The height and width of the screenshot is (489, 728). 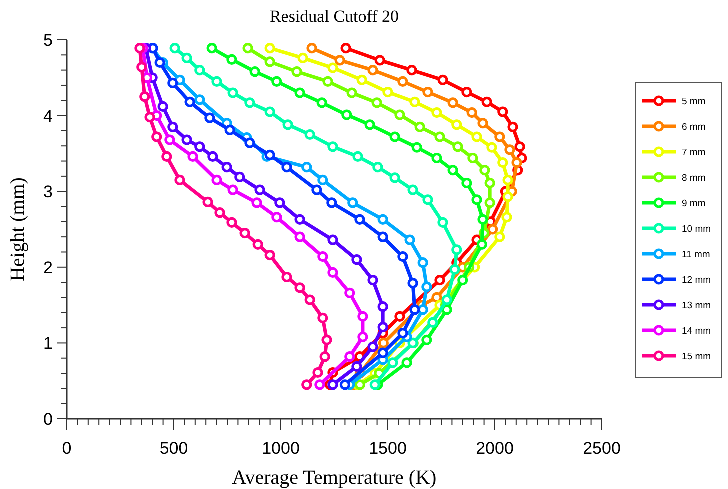 What do you see at coordinates (696, 255) in the screenshot?
I see `legend-label: 11 mm` at bounding box center [696, 255].